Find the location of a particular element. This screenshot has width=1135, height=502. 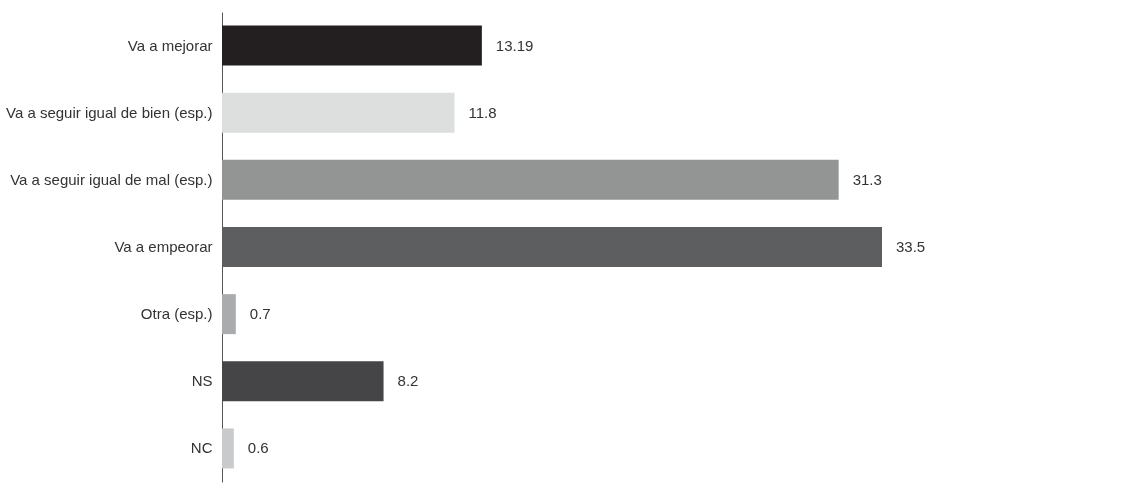

y-tick-label: Va a seguir igual de bien (esp.) is located at coordinates (109, 112).